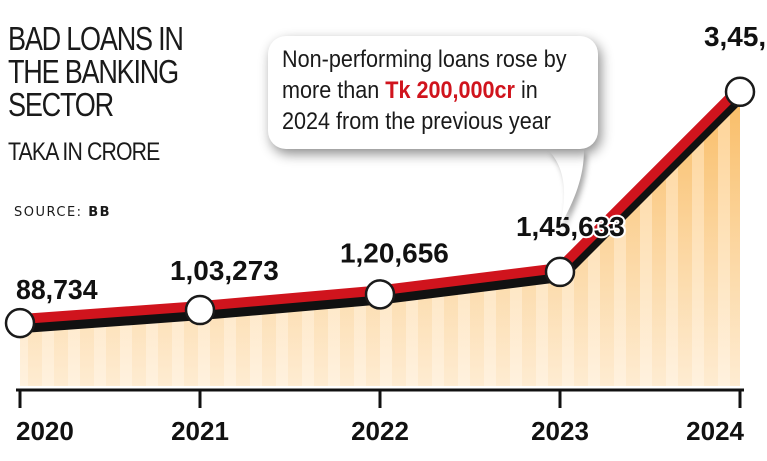  Describe the element at coordinates (93, 71) in the screenshot. I see `title-line-2: THE BANKING` at that location.